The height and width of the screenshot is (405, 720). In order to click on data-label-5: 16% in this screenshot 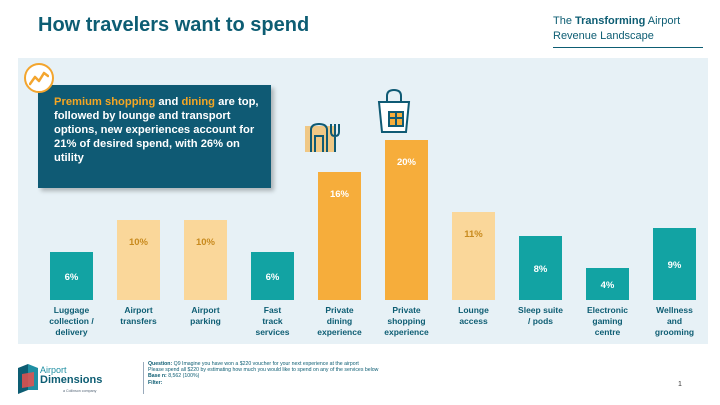, I will do `click(340, 194)`.